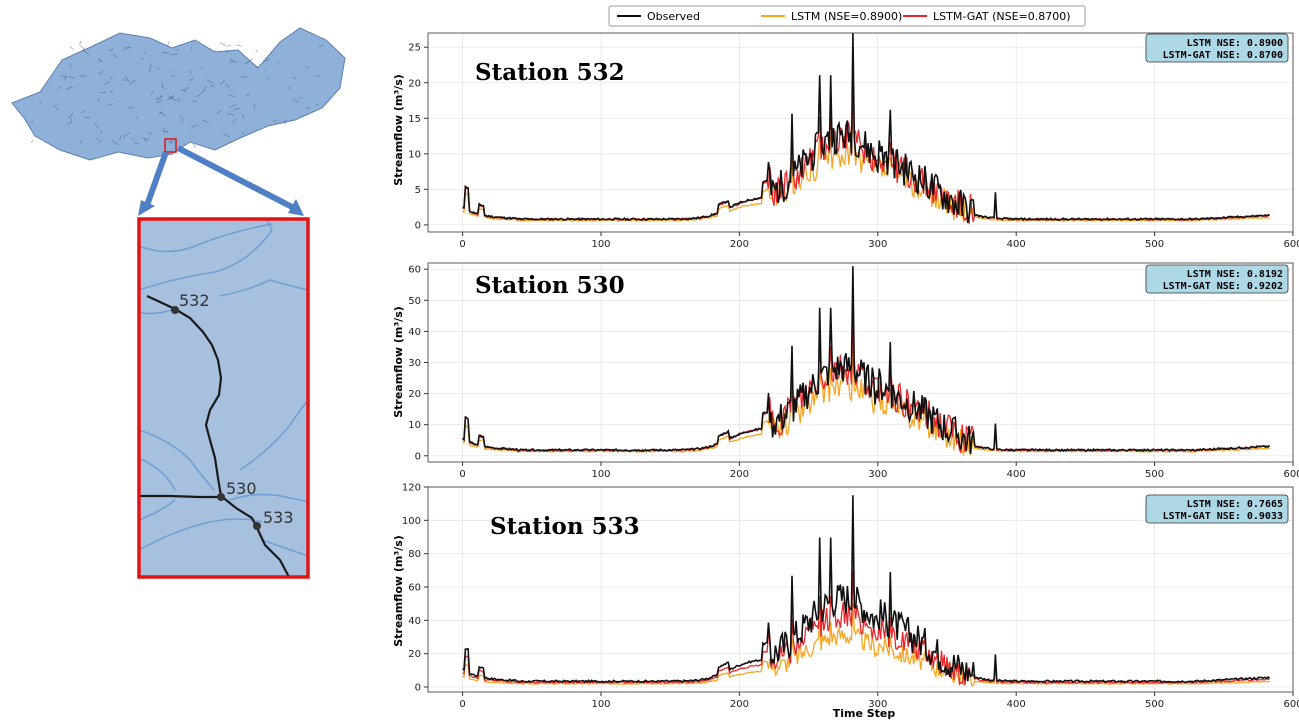 Image resolution: width=1299 pixels, height=725 pixels. Describe the element at coordinates (178, 94) in the screenshot. I see `basin-shape` at that location.